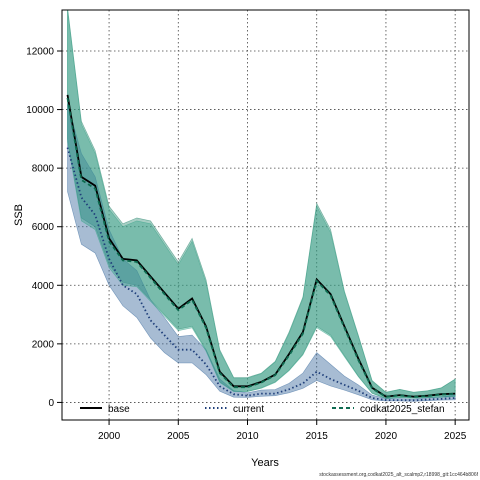 The image size is (480, 480). What do you see at coordinates (40, 52) in the screenshot?
I see `y-tick-label-12000: 12000` at bounding box center [40, 52].